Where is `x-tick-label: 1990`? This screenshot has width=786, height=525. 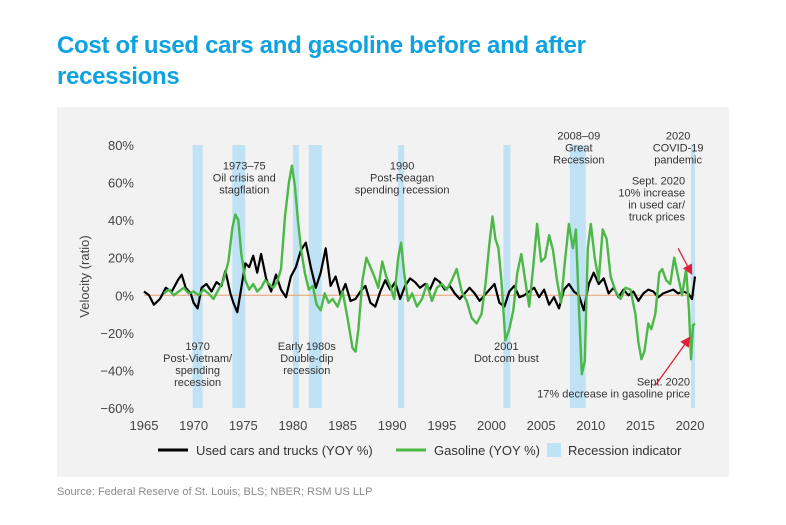
x-tick-label: 1990 is located at coordinates (392, 425).